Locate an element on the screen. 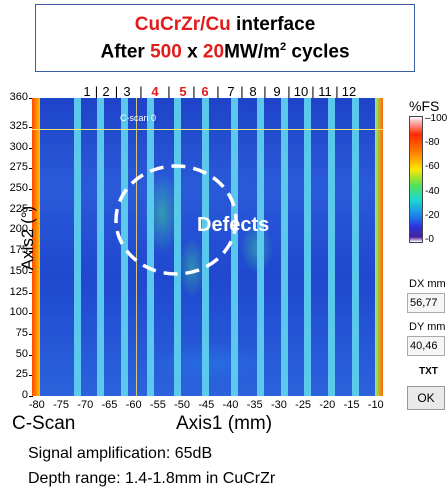  y-tick-label: 125 is located at coordinates (18, 291).